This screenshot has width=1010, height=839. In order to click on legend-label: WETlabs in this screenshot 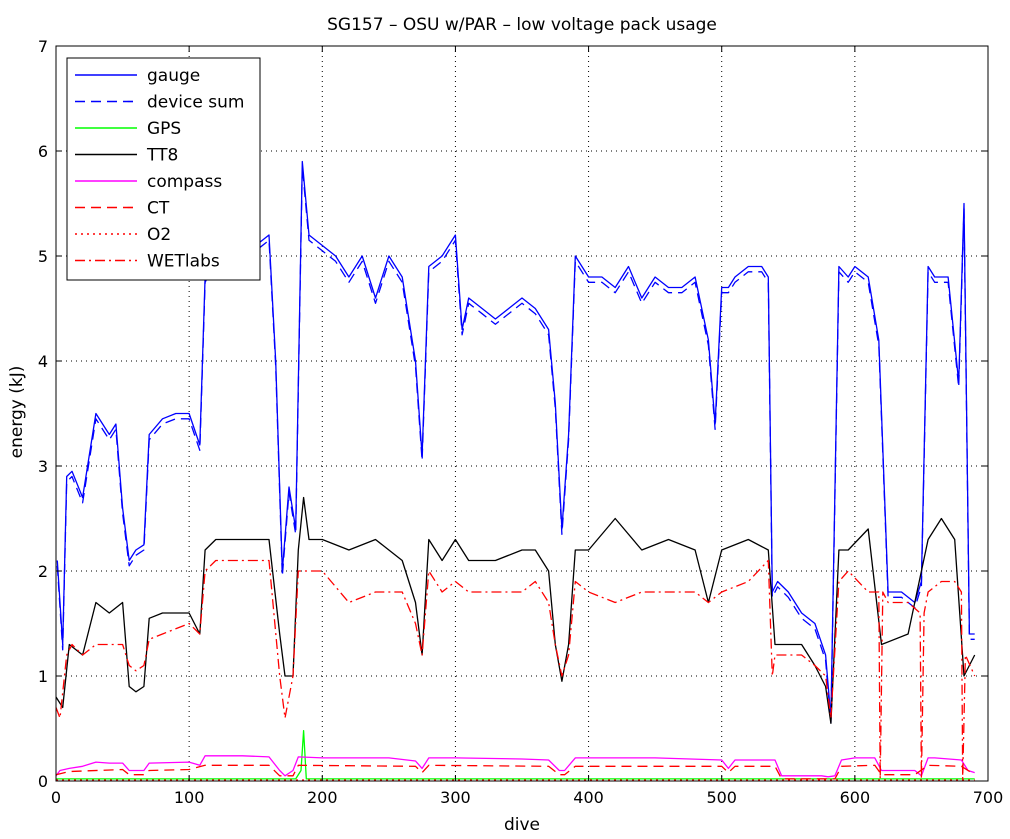, I will do `click(183, 262)`.